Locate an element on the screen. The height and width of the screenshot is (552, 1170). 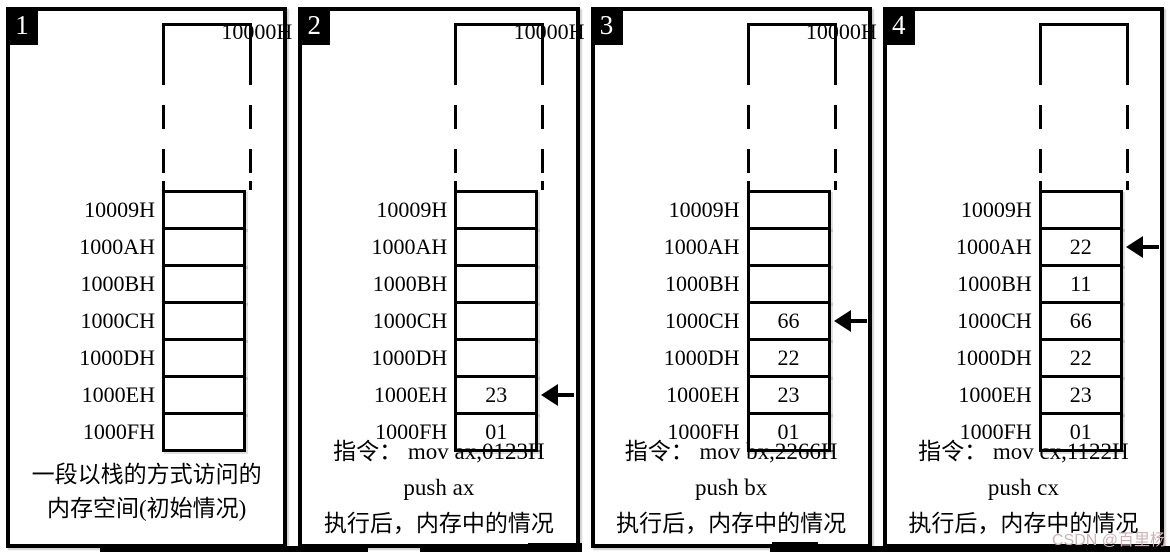
memory-row: 1000CH is located at coordinates (456, 321).